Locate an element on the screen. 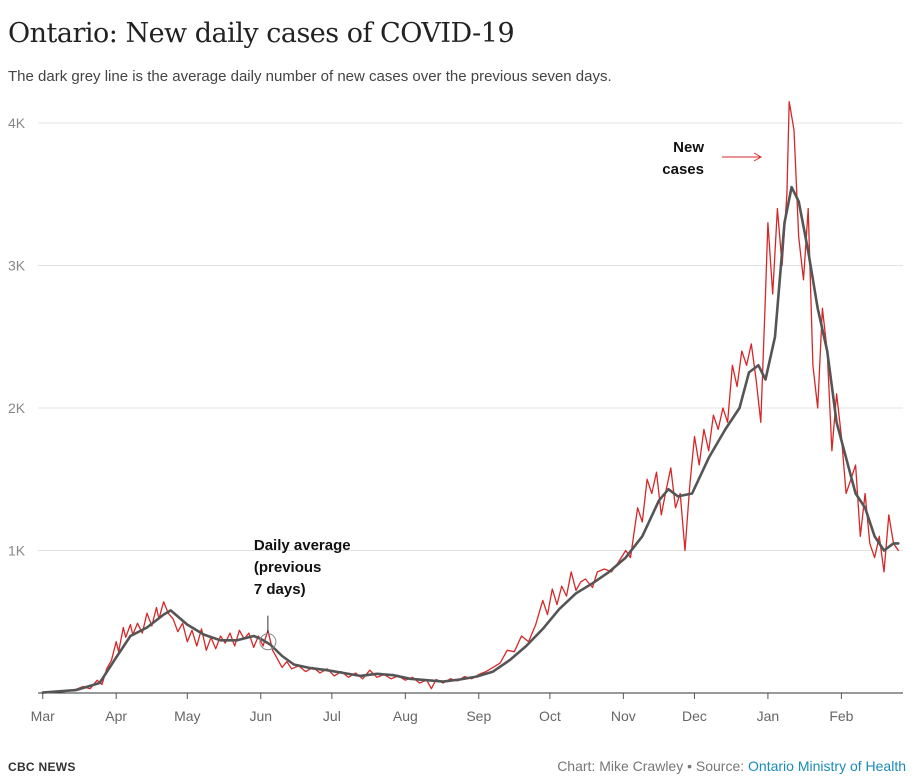 The image size is (918, 784). x-tick-label: Jan is located at coordinates (768, 716).